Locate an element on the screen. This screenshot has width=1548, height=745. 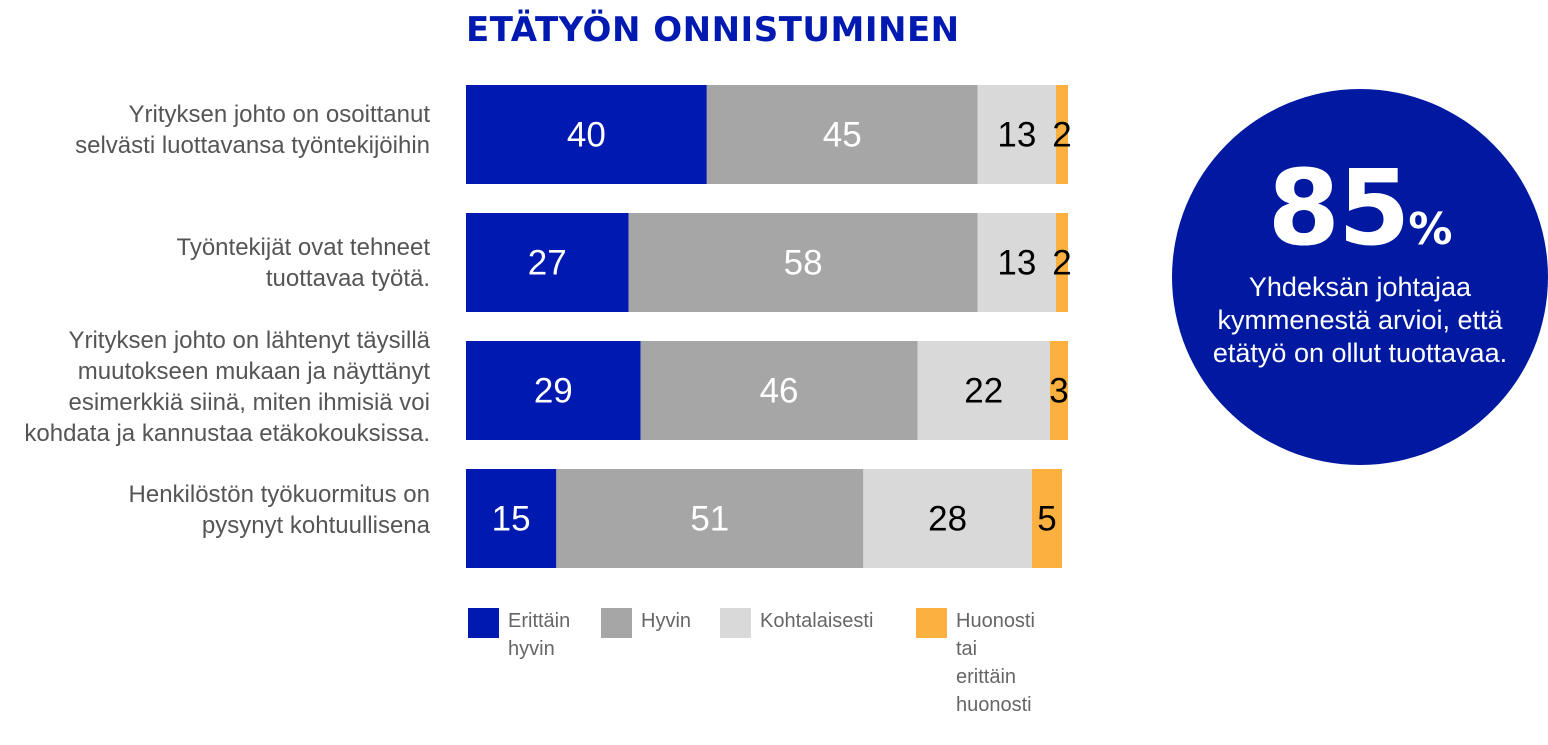
bar-value-label: 58 is located at coordinates (803, 263).